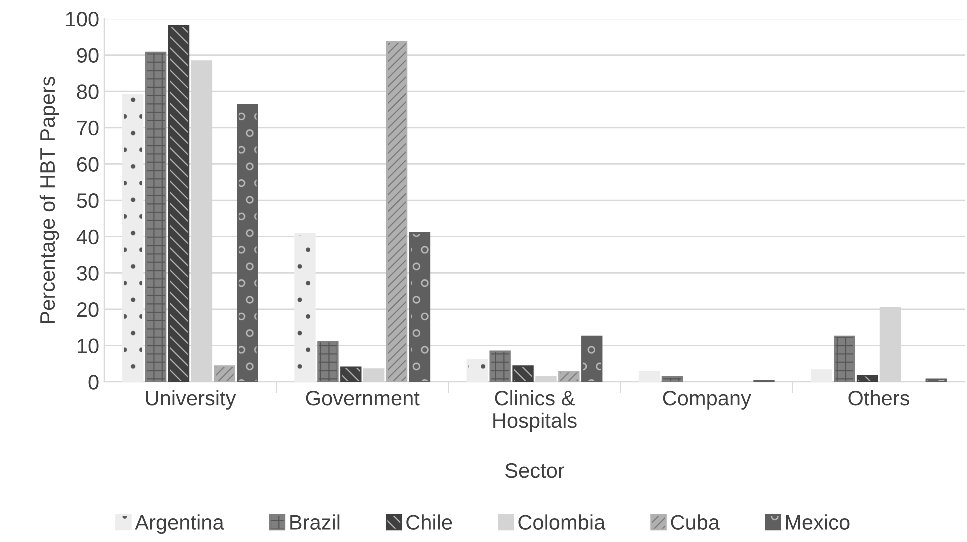 Image resolution: width=967 pixels, height=542 pixels. Describe the element at coordinates (695, 522) in the screenshot. I see `legend-label: Cuba` at that location.